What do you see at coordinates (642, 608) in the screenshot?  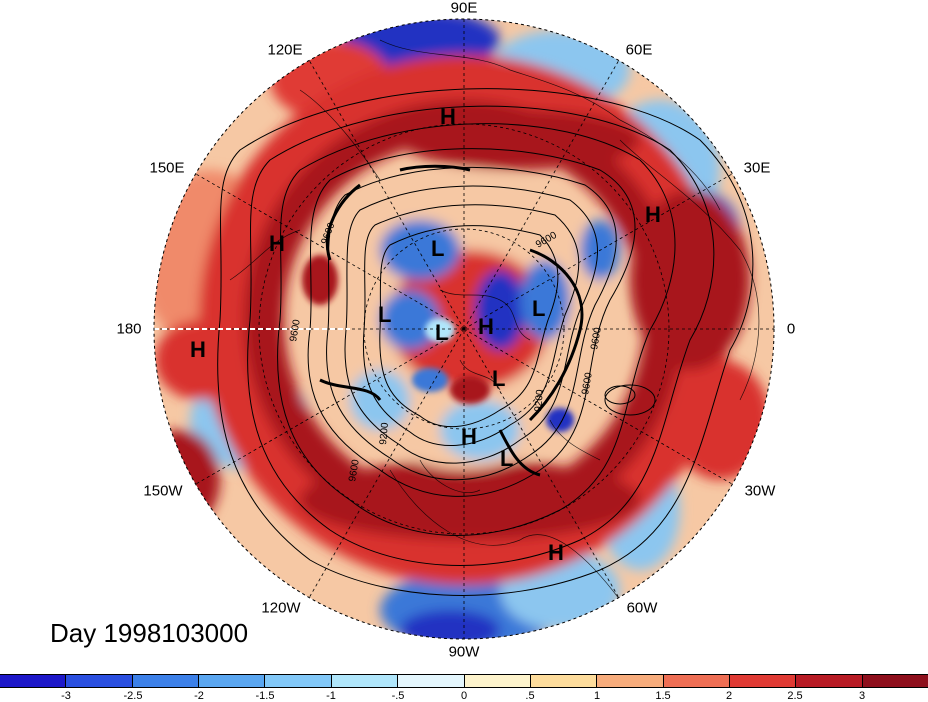 I see `longitude-label-60w: 60W` at bounding box center [642, 608].